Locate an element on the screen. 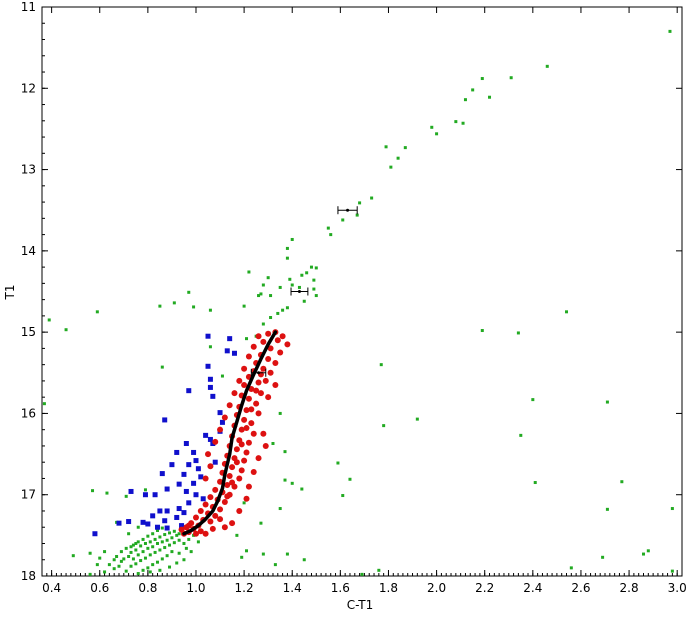 This screenshot has width=688, height=617. y-tick-label: 17 is located at coordinates (28, 495).